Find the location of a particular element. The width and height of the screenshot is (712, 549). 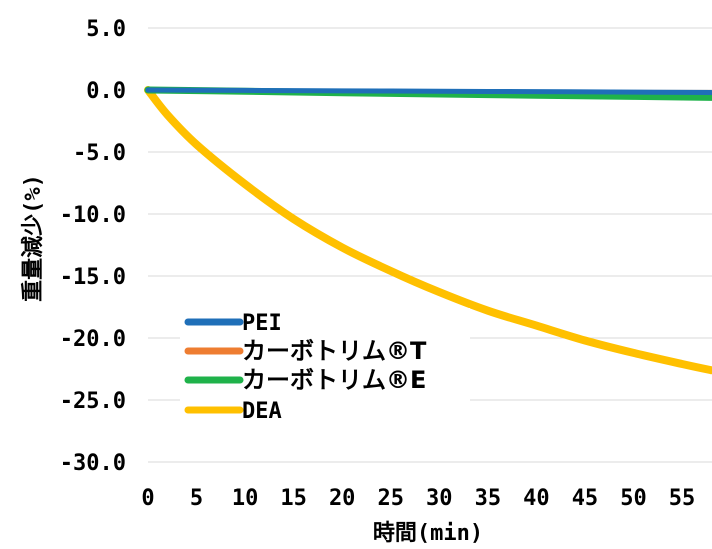

y-axis-title: 重量減少(%) is located at coordinates (33, 238).